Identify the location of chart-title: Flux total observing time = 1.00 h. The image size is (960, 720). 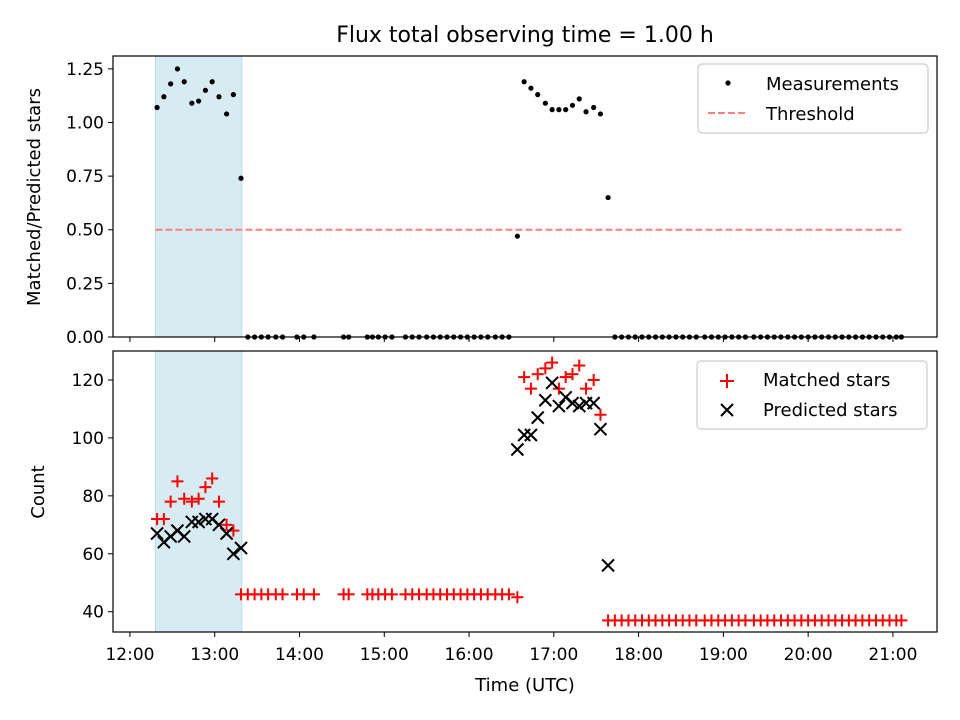
(525, 35).